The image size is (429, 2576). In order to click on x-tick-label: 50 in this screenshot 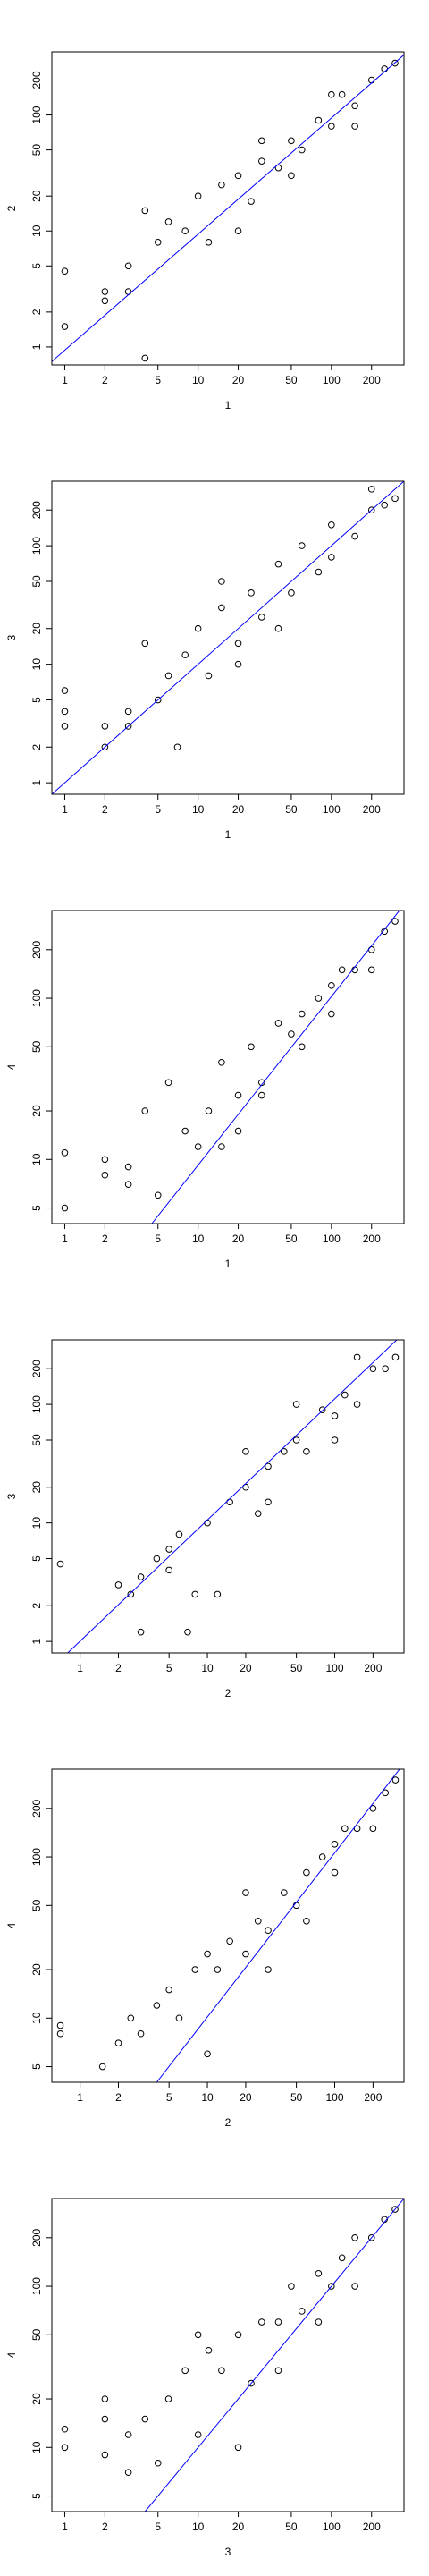, I will do `click(292, 380)`.